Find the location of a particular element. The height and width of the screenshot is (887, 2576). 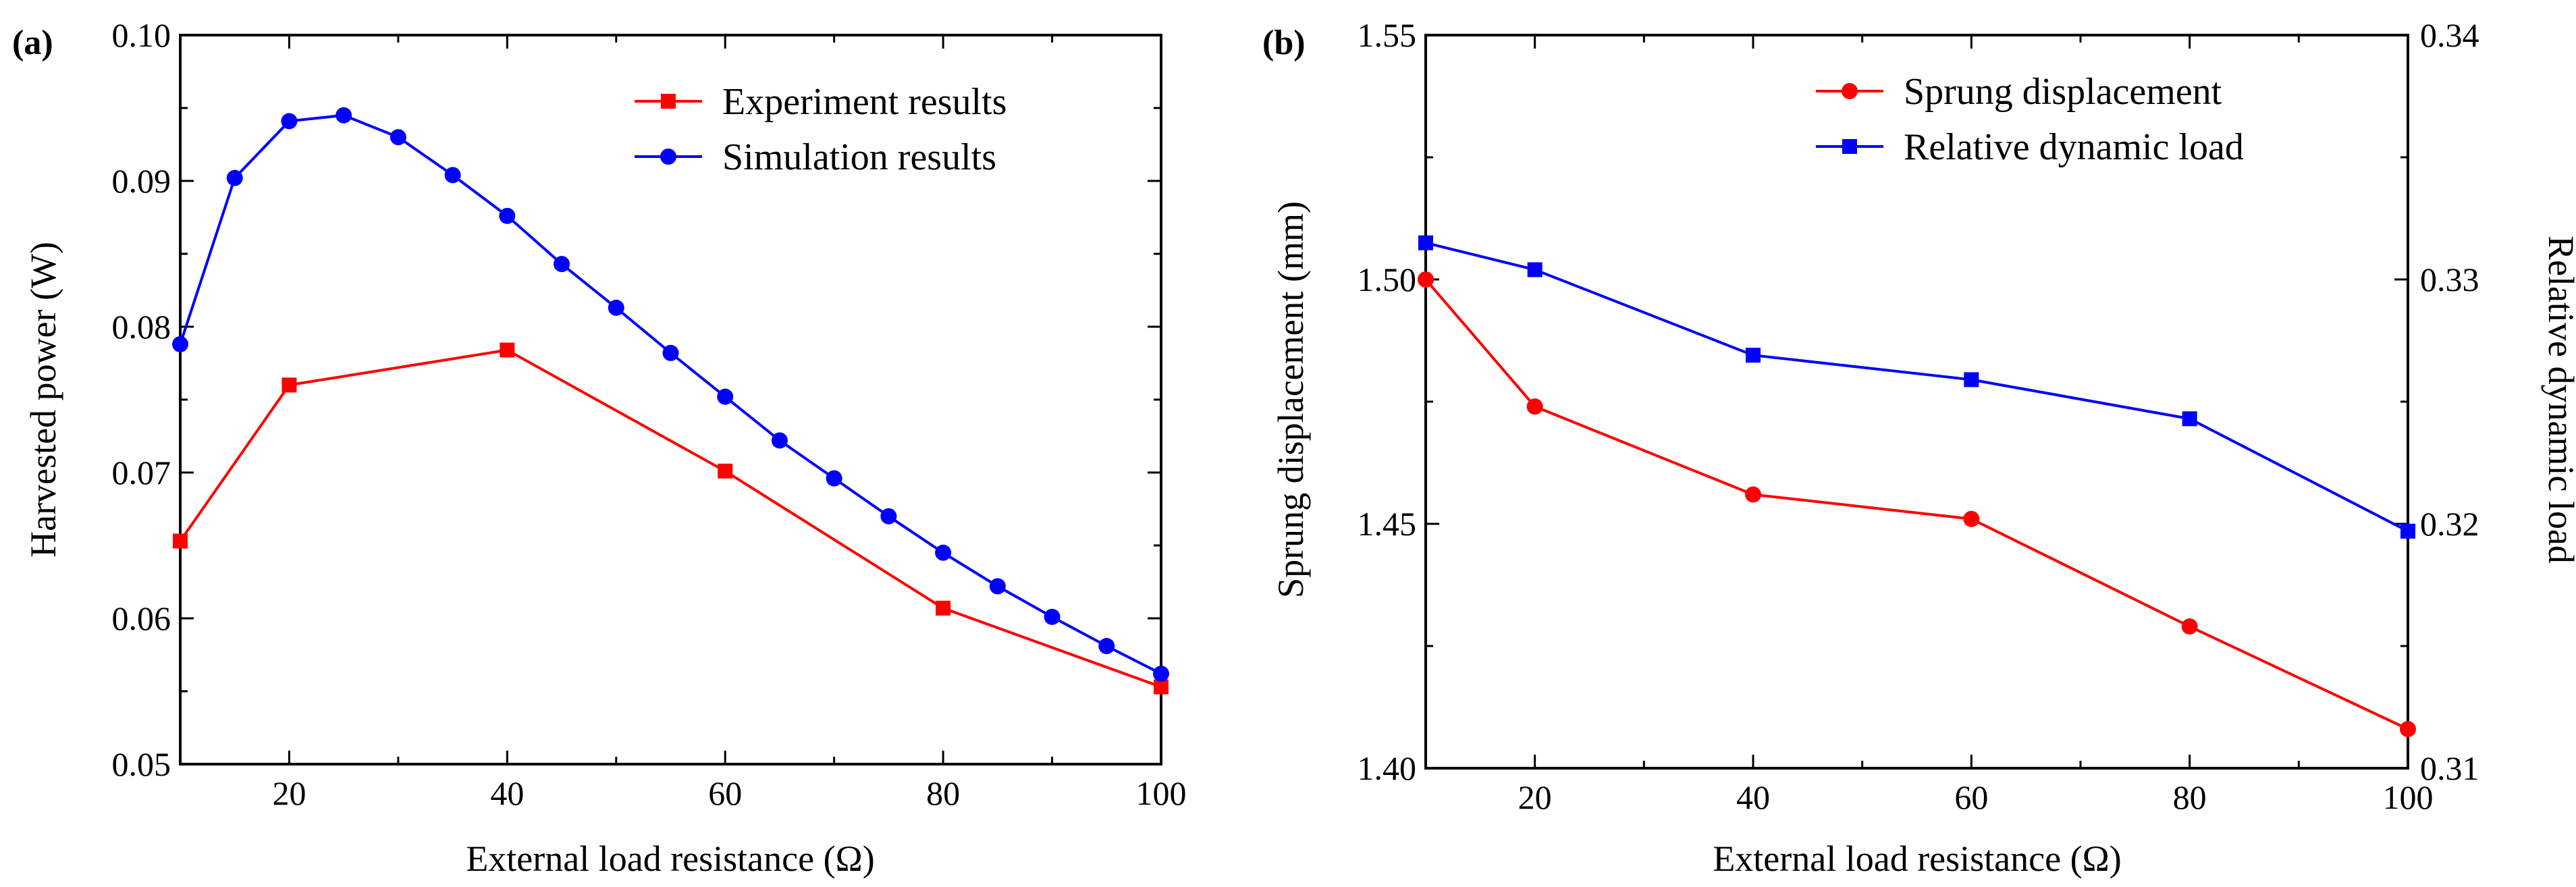

y-tick-label: 0.07 is located at coordinates (141, 473).